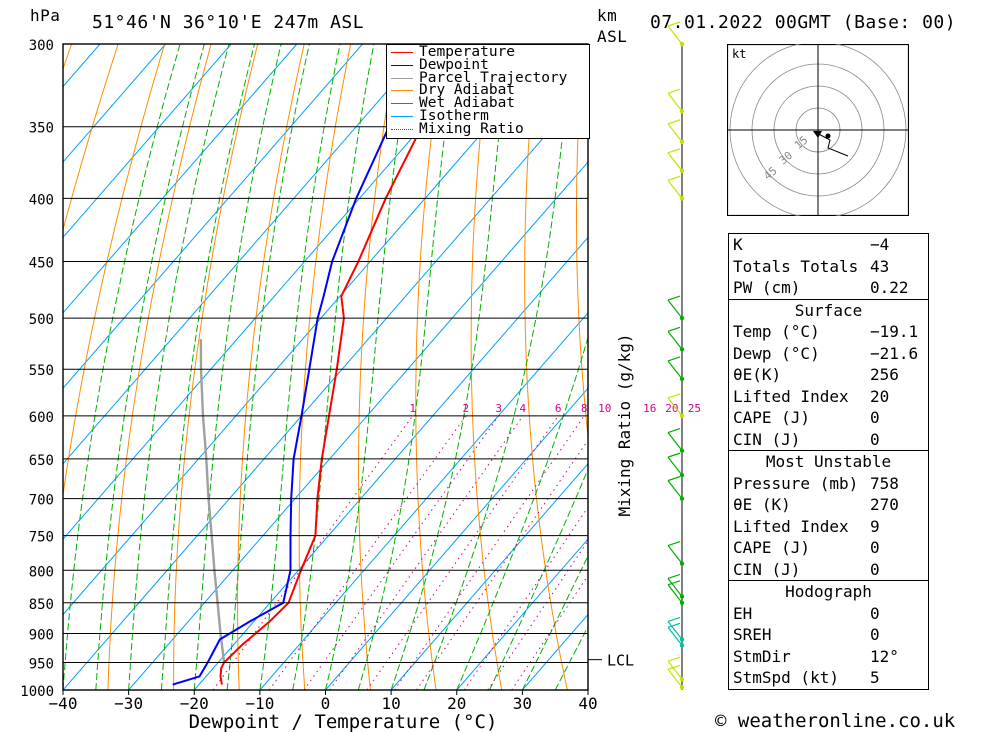 This screenshot has height=733, width=1000. Describe the element at coordinates (791, 396) in the screenshot. I see `surface-index-label: Lifted Index` at that location.